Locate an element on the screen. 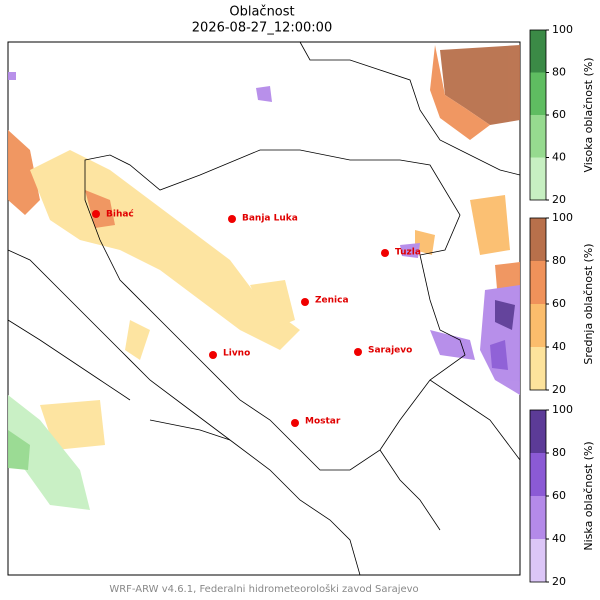 The width and height of the screenshot is (600, 600). colorbar-label: Srednja oblačnost (%) is located at coordinates (588, 303).